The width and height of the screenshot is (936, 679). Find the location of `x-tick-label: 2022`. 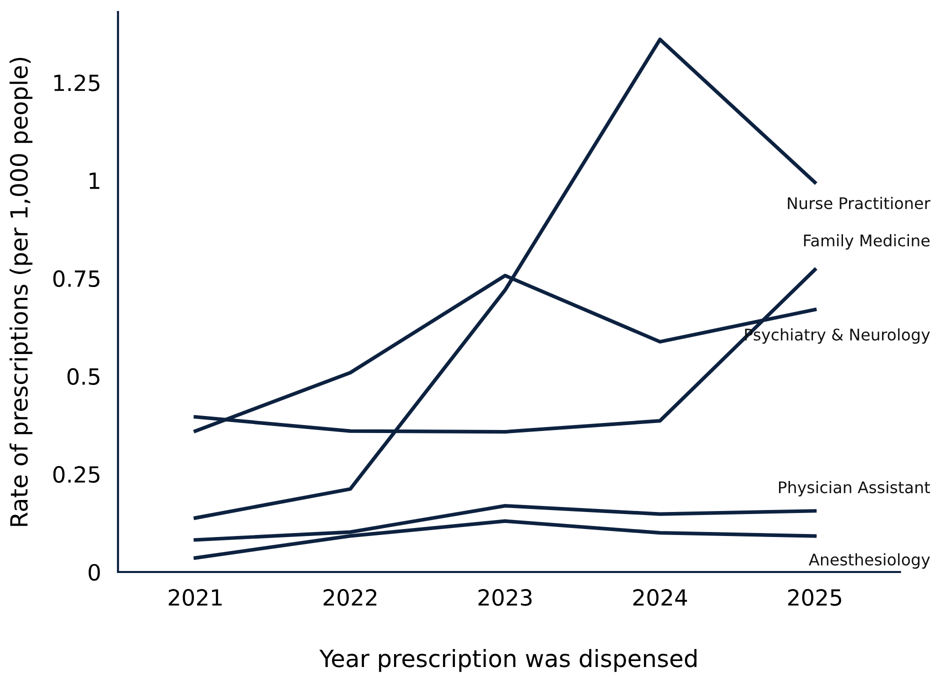

x-tick-label: 2022 is located at coordinates (350, 597).